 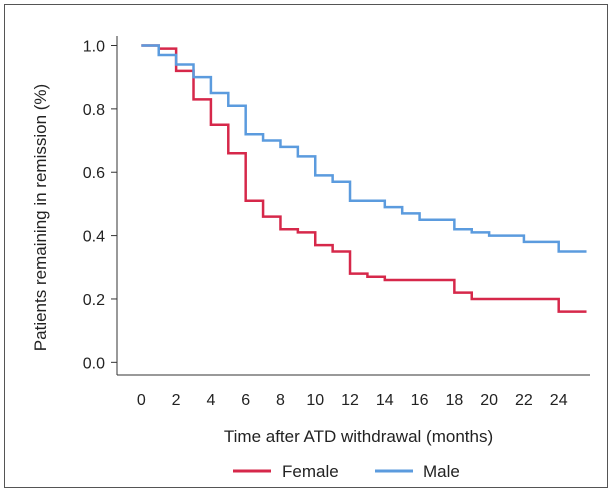 What do you see at coordinates (441, 471) in the screenshot?
I see `legend-label-male: Male` at bounding box center [441, 471].